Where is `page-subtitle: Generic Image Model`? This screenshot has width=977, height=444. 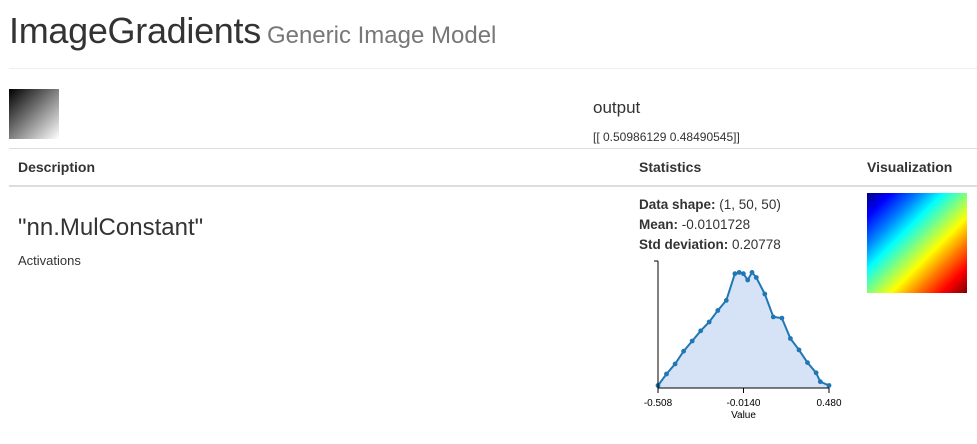
page-subtitle: Generic Image Model is located at coordinates (381, 35).